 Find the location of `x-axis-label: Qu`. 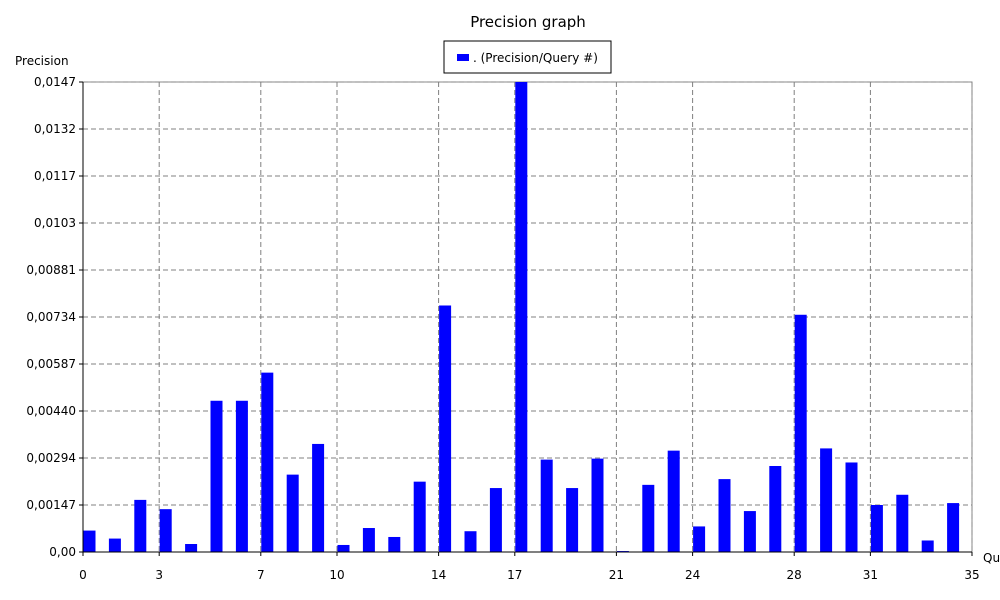

x-axis-label: Qu is located at coordinates (991, 558).